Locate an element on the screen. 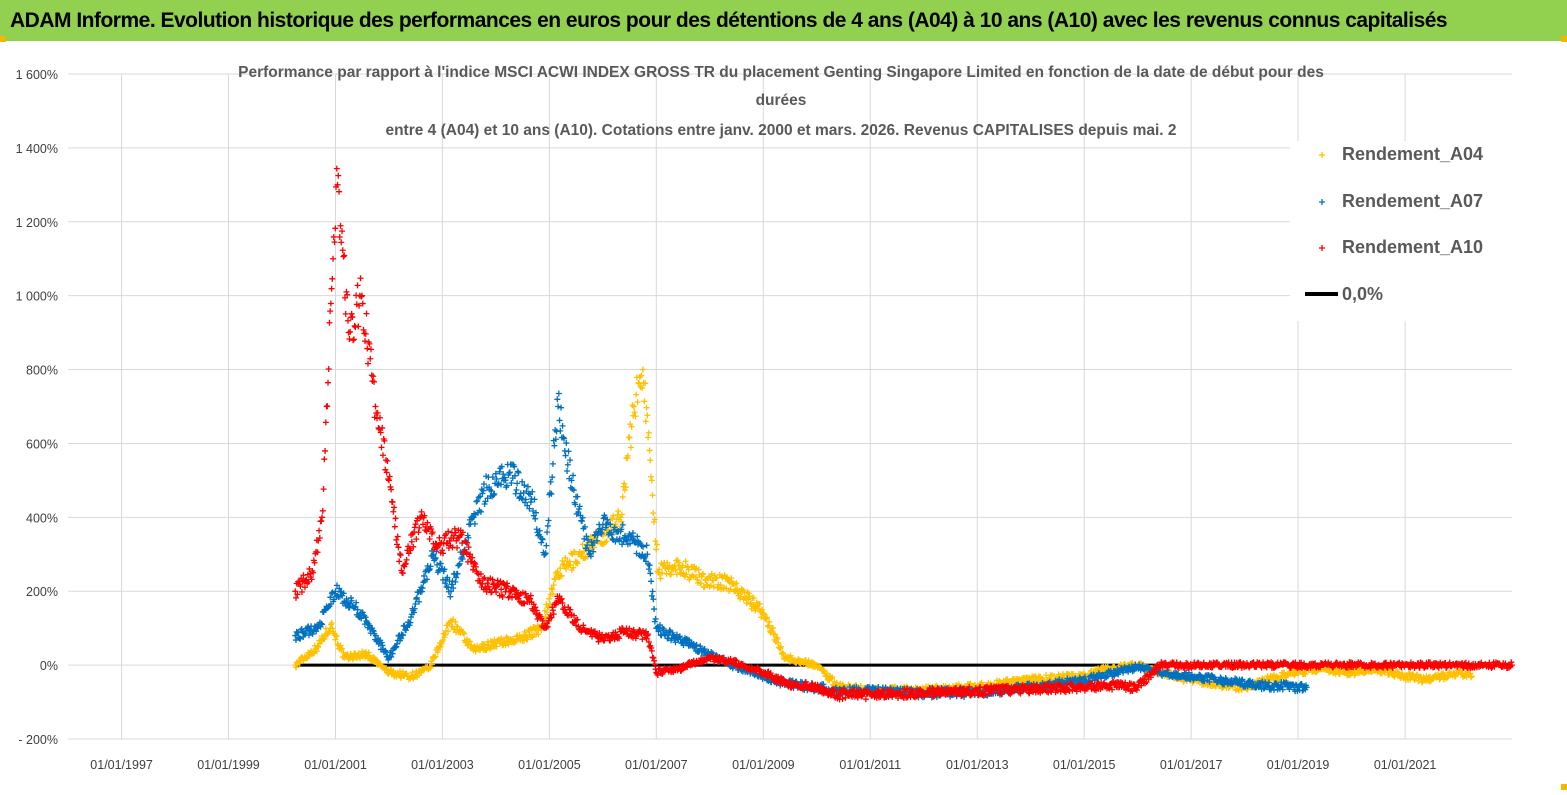  x-tick-label: 01/01/2003 is located at coordinates (442, 765).